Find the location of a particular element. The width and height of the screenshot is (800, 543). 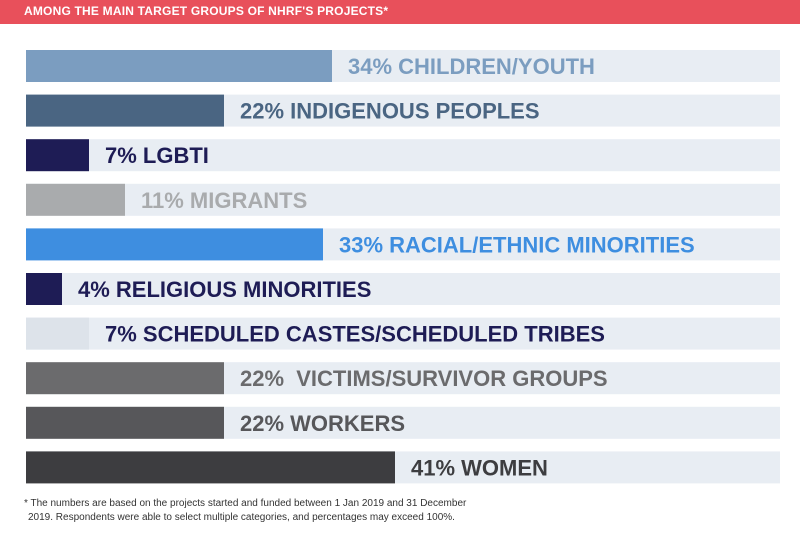

bar-label: 4% RELIGIOUS MINORITIES is located at coordinates (224, 289).